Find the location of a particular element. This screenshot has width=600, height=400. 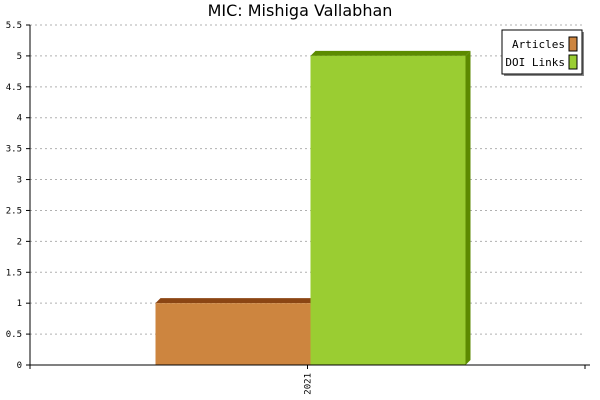

chart-title: MIC: Mishiga Vallabhan is located at coordinates (300, 10).